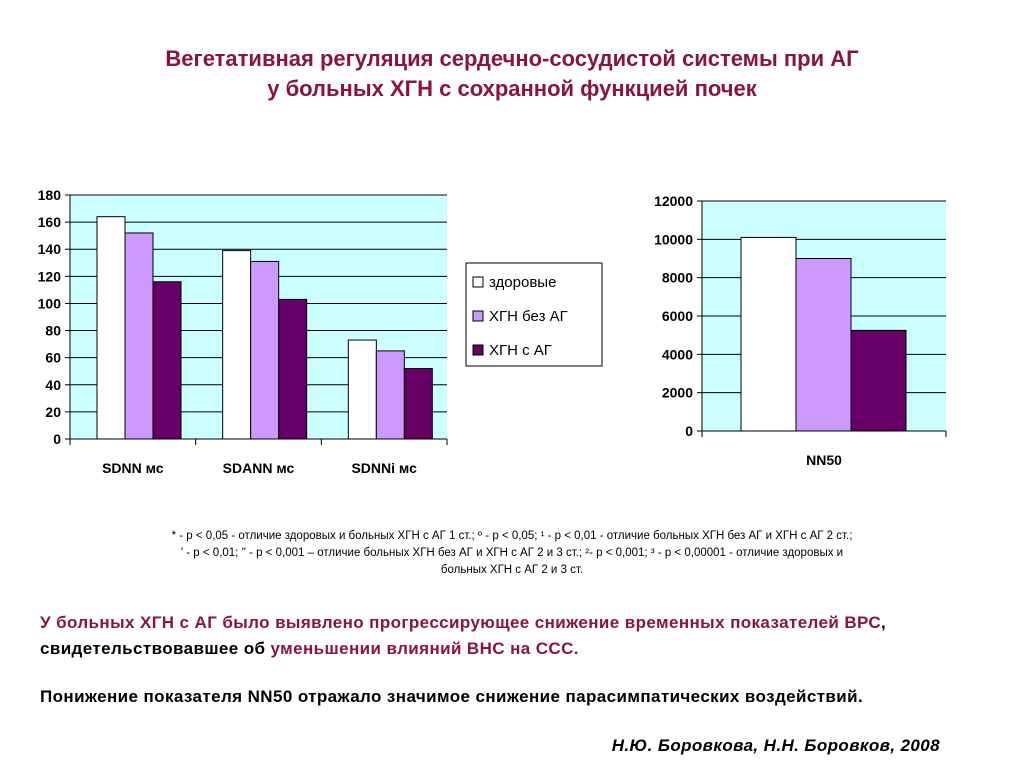  I want to click on legend-swatch-healthy, so click(478, 282).